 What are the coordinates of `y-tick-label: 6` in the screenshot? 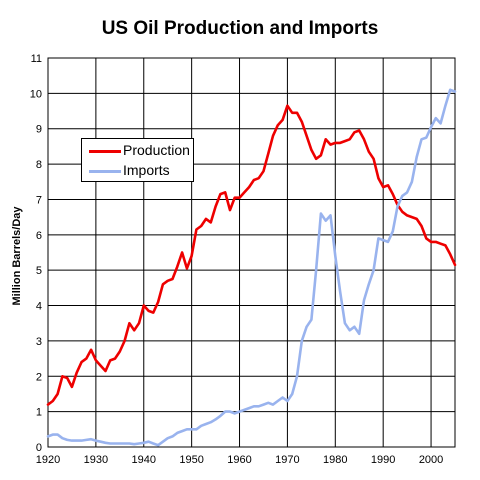 It's located at (39, 236).